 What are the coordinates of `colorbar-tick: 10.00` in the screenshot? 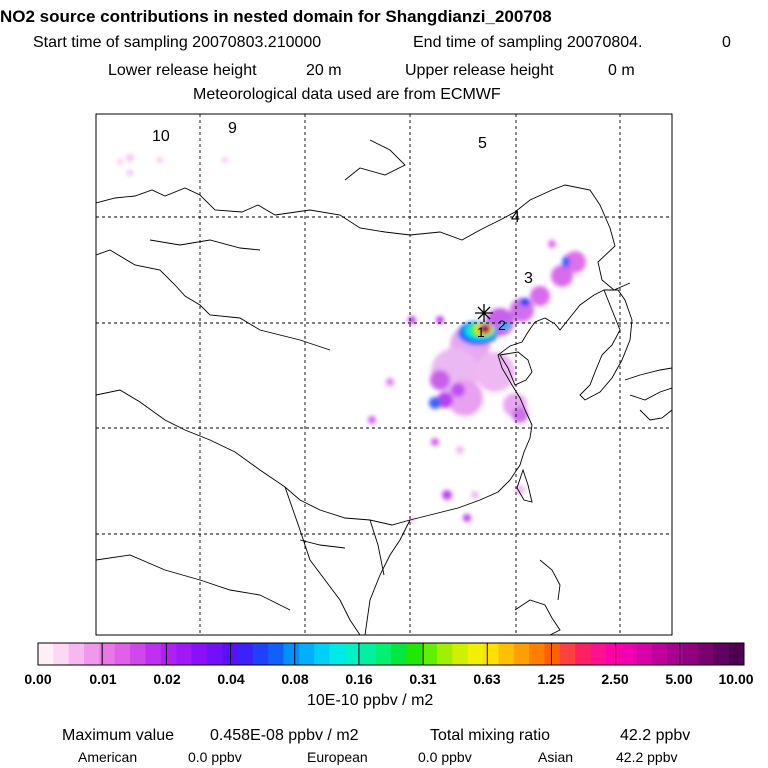 It's located at (736, 679).